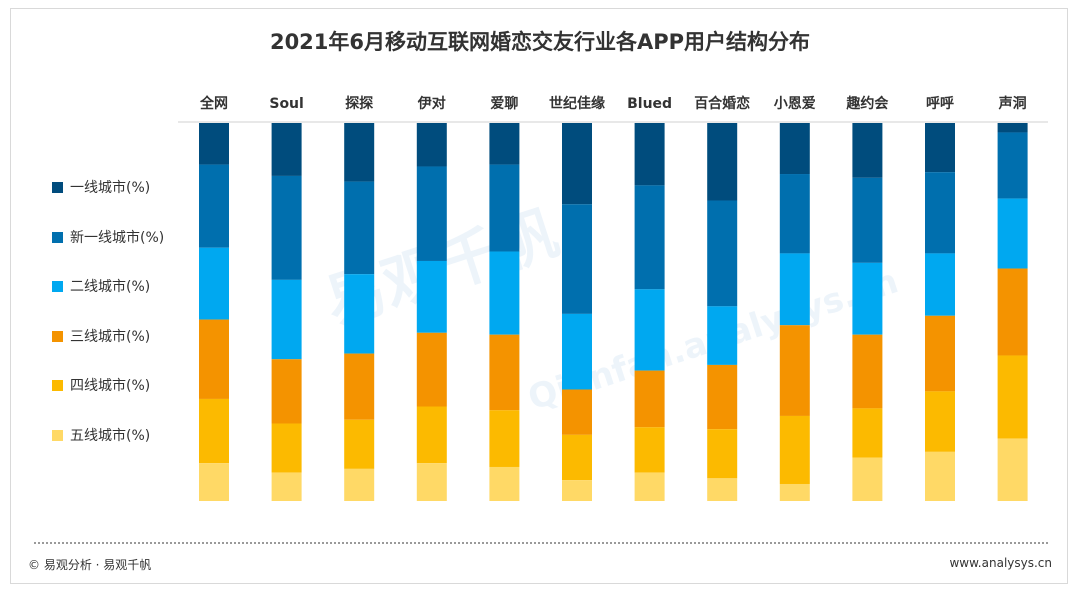  Describe the element at coordinates (504, 103) in the screenshot. I see `category-label: 爱聊` at that location.